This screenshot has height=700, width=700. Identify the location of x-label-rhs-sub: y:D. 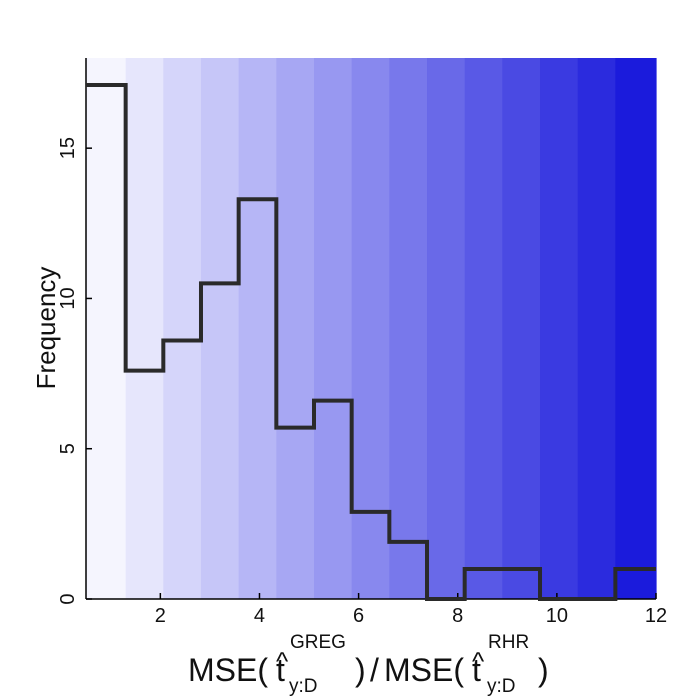
(501, 686).